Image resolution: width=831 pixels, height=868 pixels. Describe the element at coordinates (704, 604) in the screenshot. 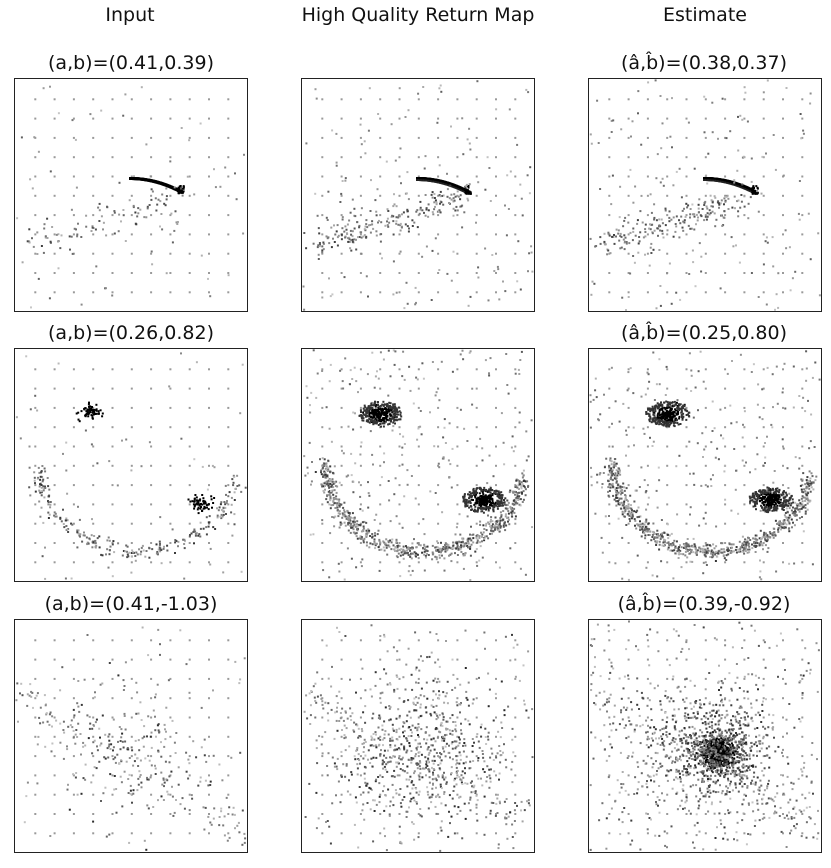

I see `panel-title-r2-c2: (â,b̂)=(0.39,-0.92)` at that location.